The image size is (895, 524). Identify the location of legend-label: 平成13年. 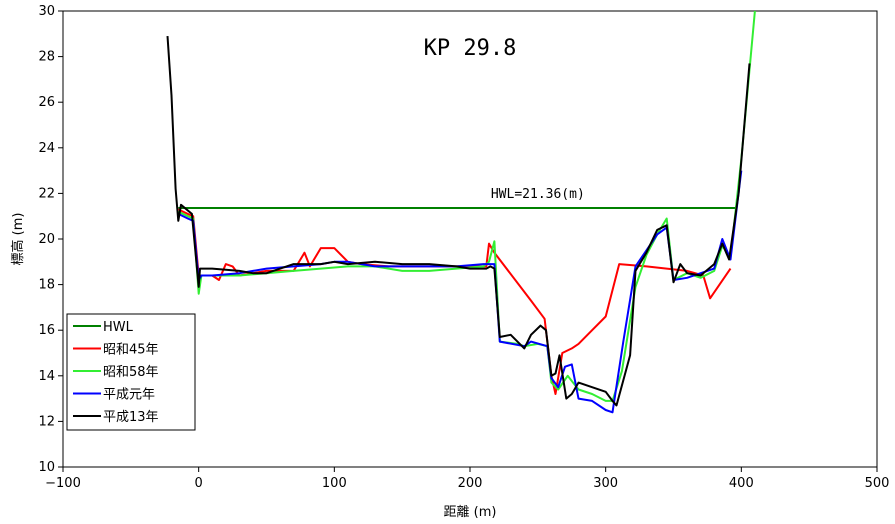
(131, 417).